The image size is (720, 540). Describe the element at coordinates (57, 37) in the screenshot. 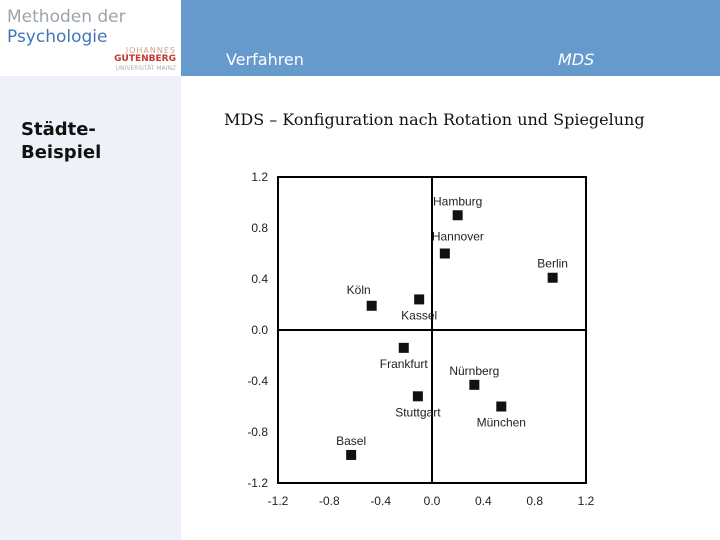

I see `brand-line-2: Psychologie` at that location.